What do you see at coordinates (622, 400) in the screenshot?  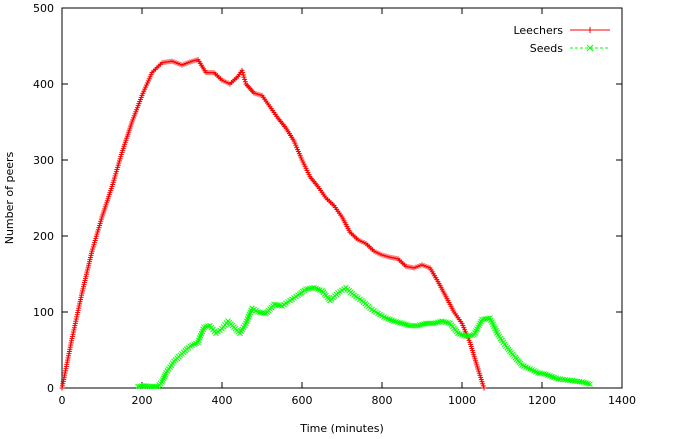 I see `x-tick-label: 1400` at bounding box center [622, 400].